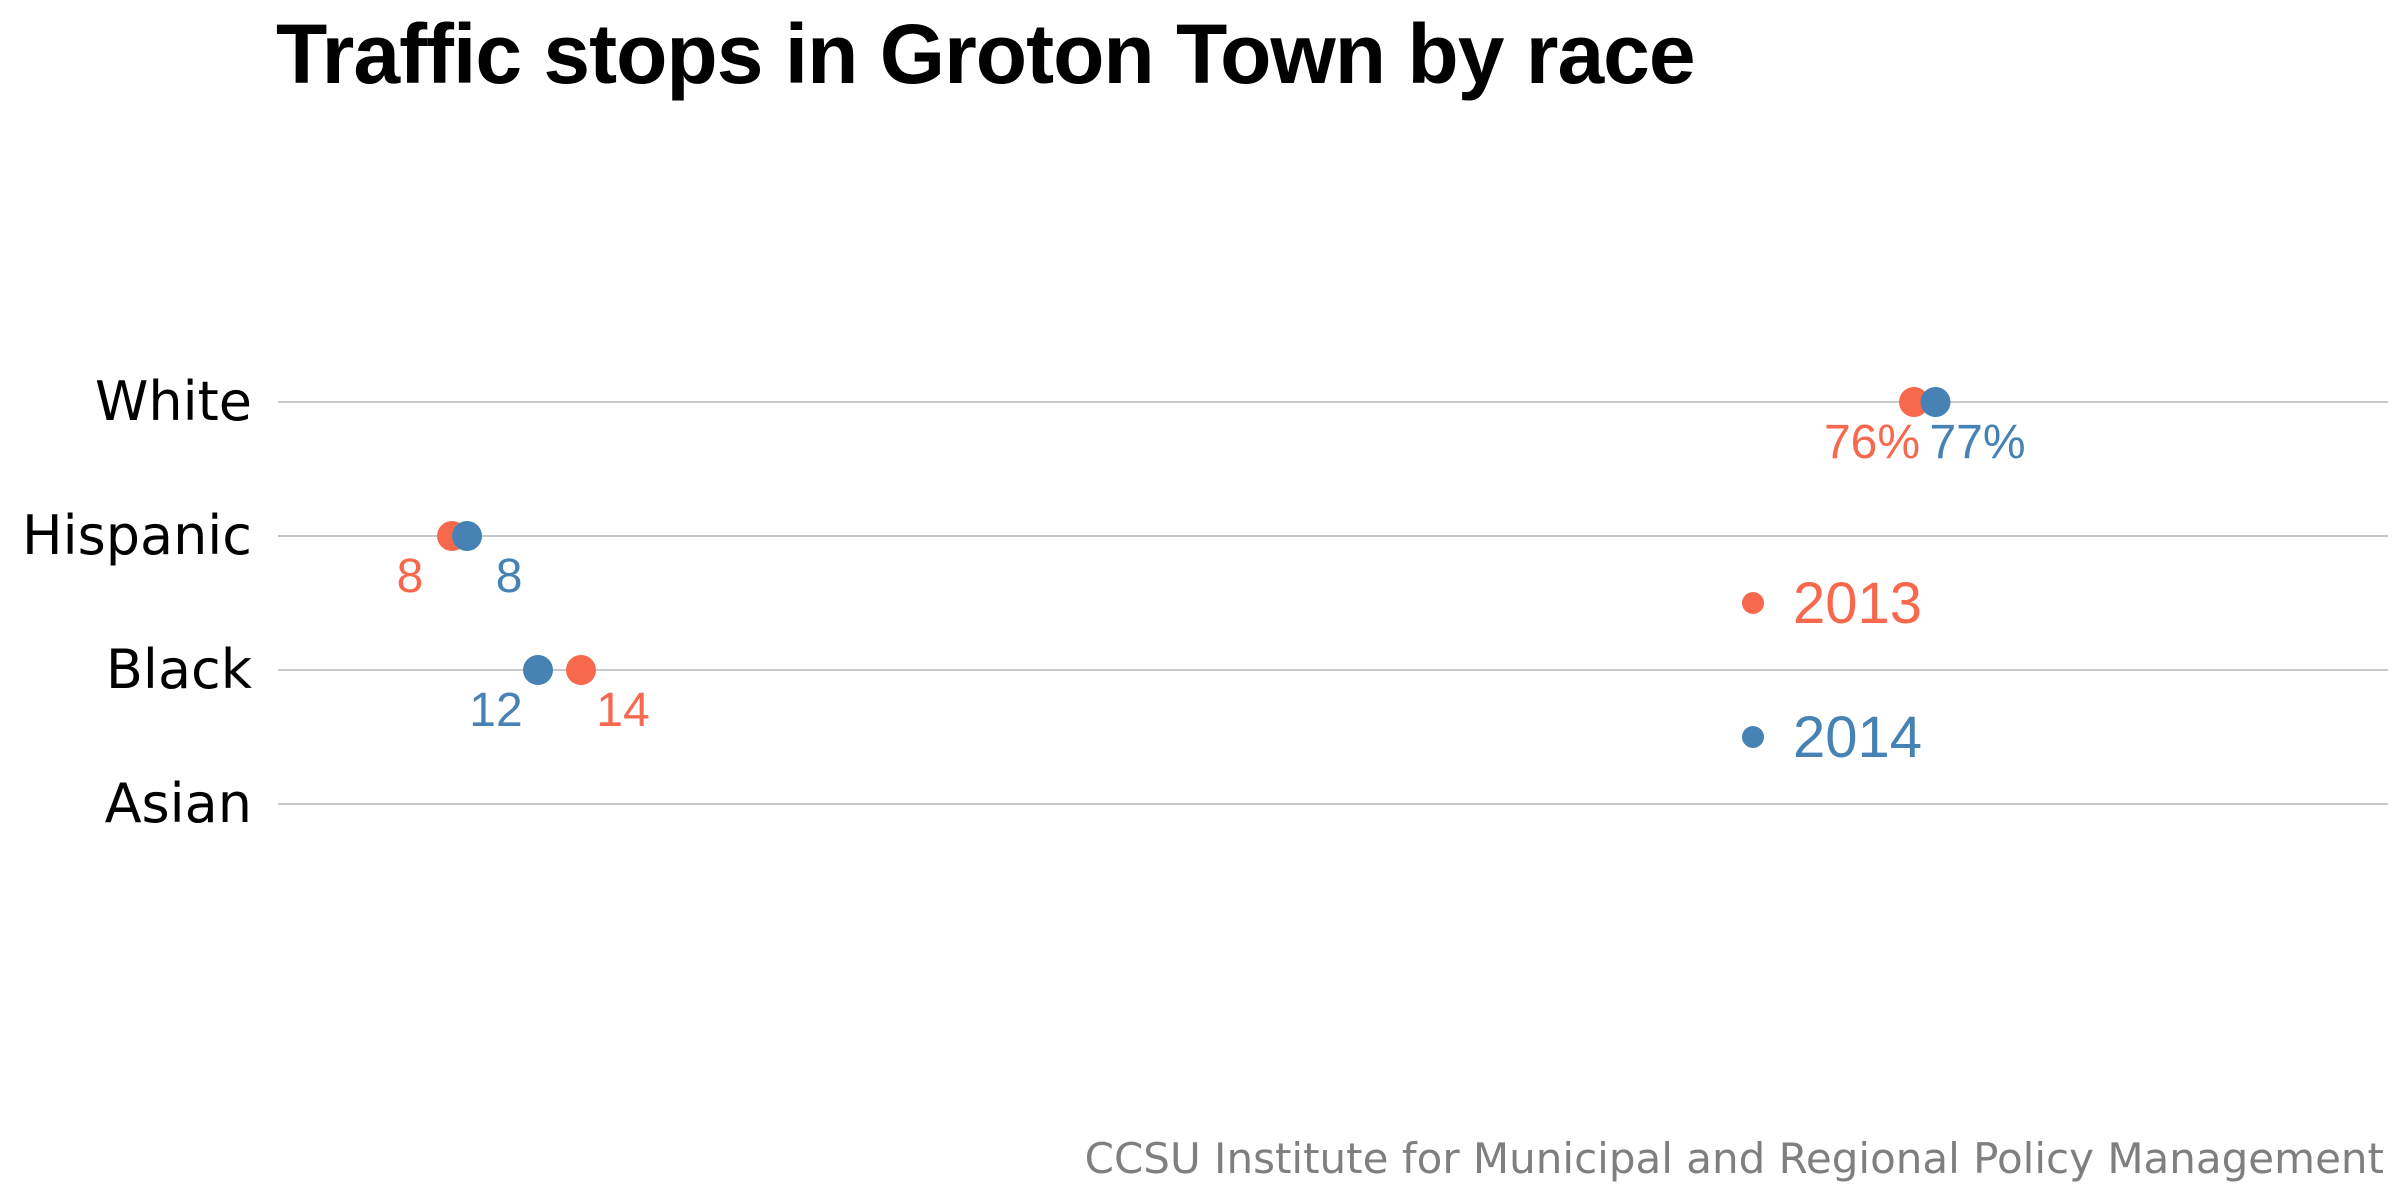  I want to click on category-label-black: Black, so click(179, 669).